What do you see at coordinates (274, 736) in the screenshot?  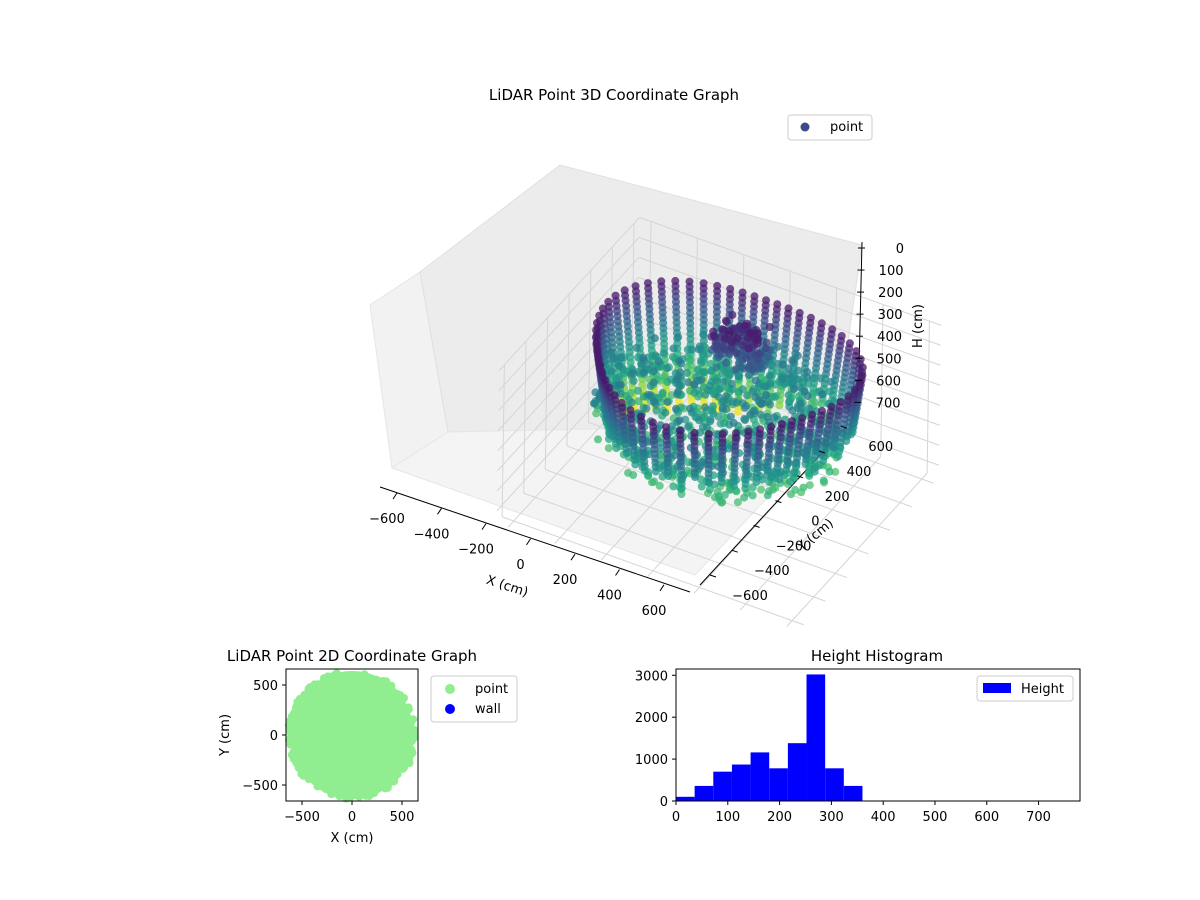 I see `y-tick-label: 0` at bounding box center [274, 736].